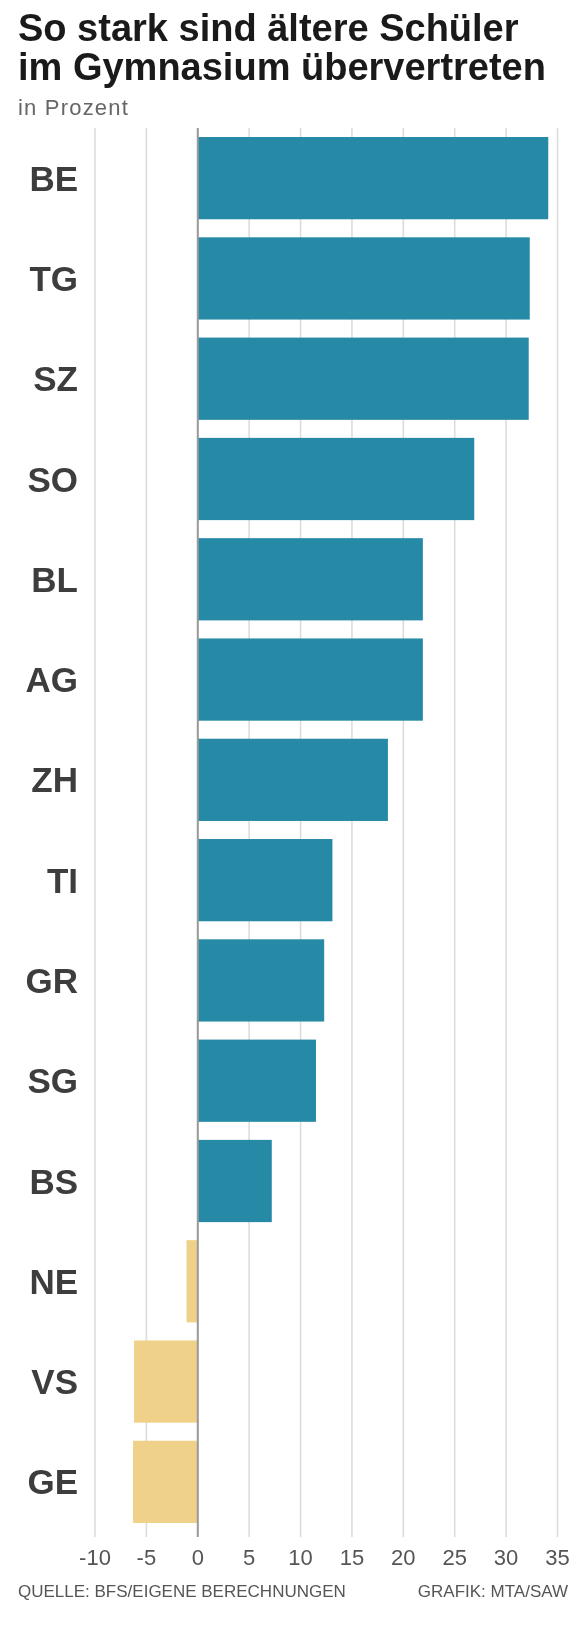 Image resolution: width=582 pixels, height=1631 pixels. What do you see at coordinates (51, 980) in the screenshot?
I see `y-tick-label: GR` at bounding box center [51, 980].